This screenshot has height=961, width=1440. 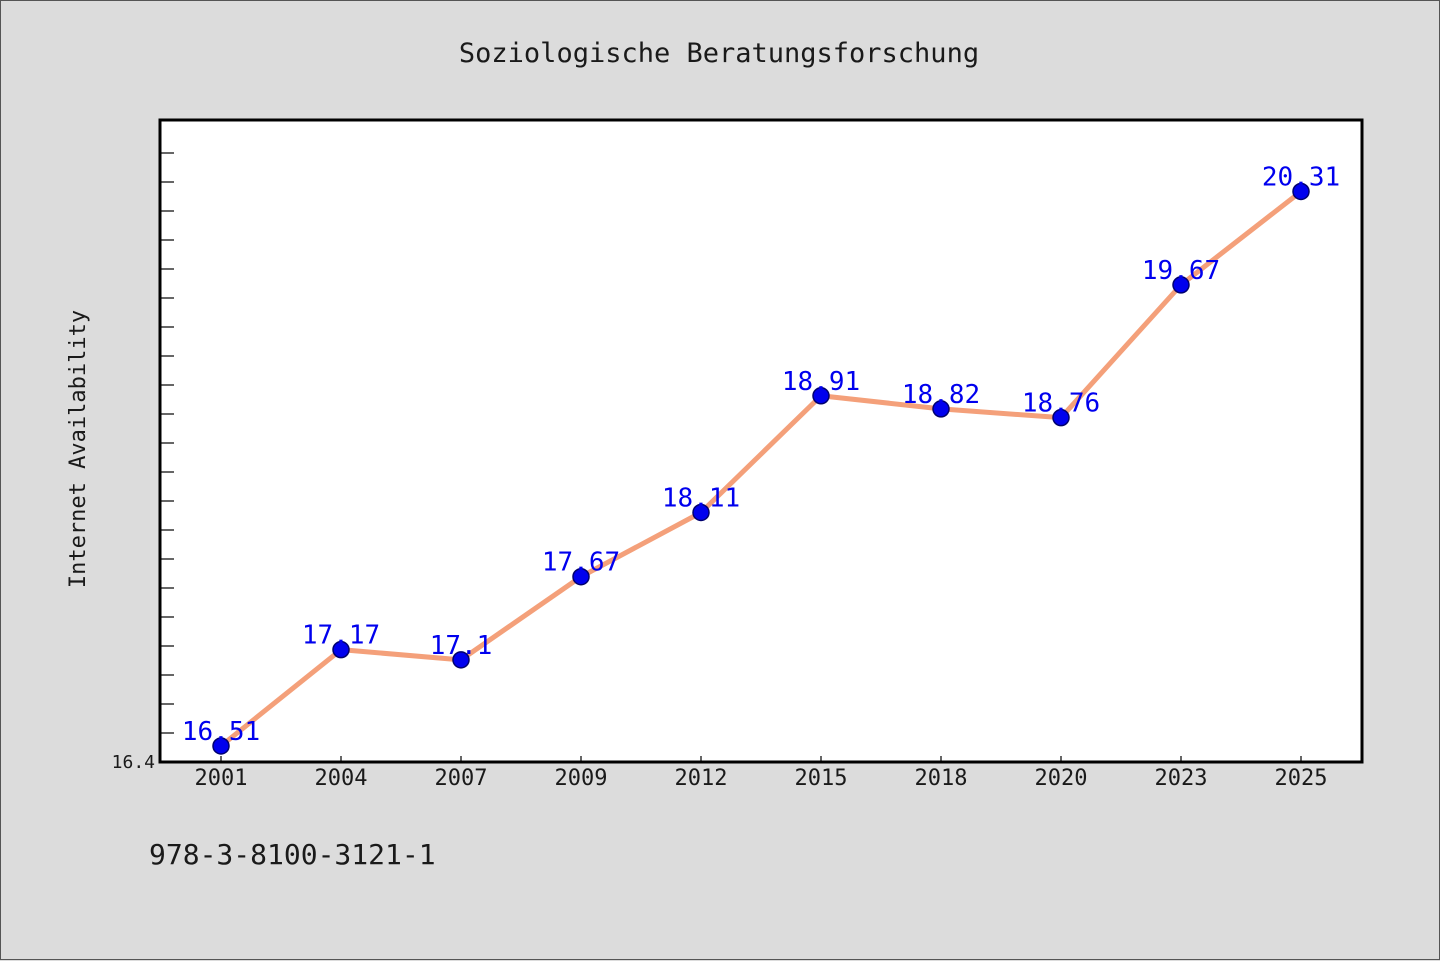 I want to click on y-axis-ticks: 16.4, so click(x=143, y=462).